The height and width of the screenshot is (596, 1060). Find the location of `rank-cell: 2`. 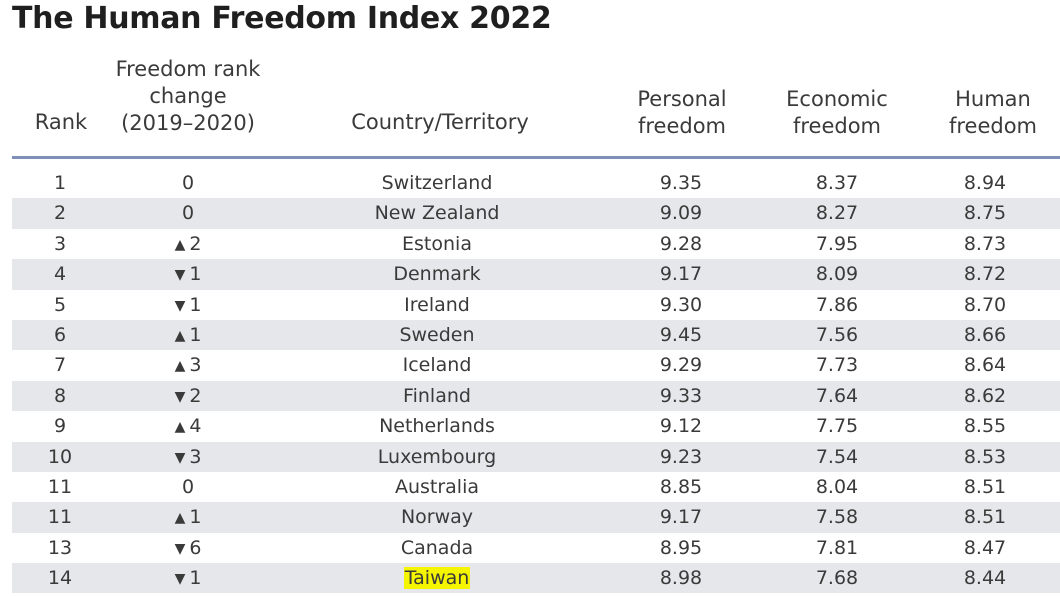

rank-cell: 2 is located at coordinates (60, 213).